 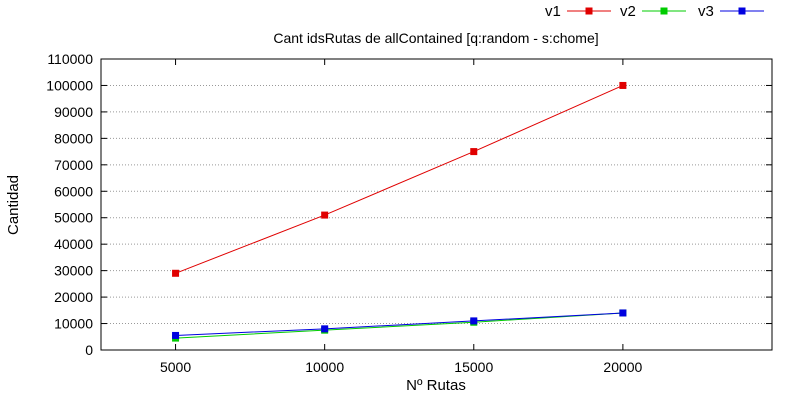 I want to click on y-tick-label: 20000, so click(x=73, y=297).